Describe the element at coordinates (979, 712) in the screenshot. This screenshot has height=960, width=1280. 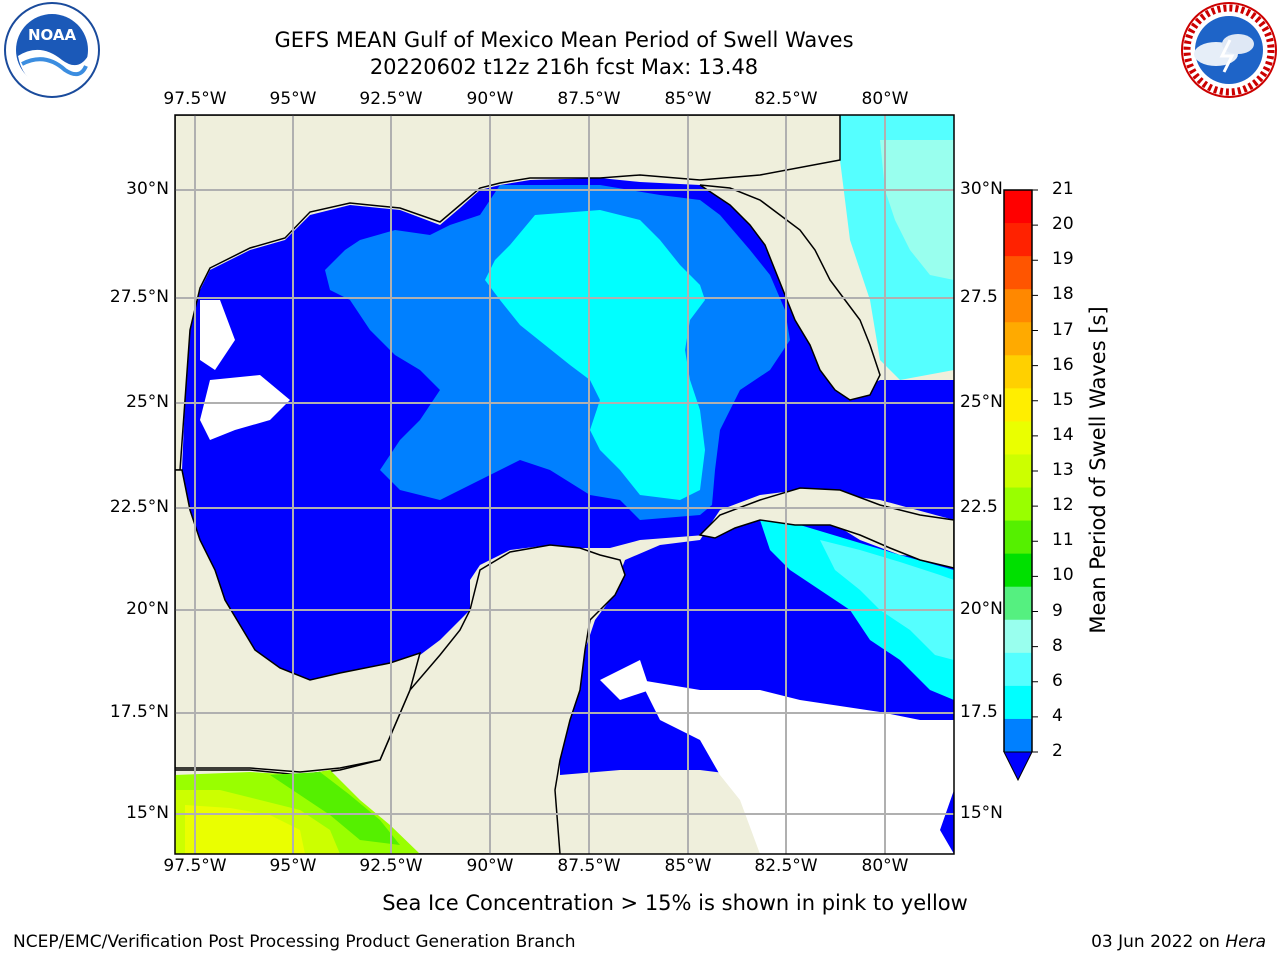
I see `lat-tick-label-right: 17.5` at that location.